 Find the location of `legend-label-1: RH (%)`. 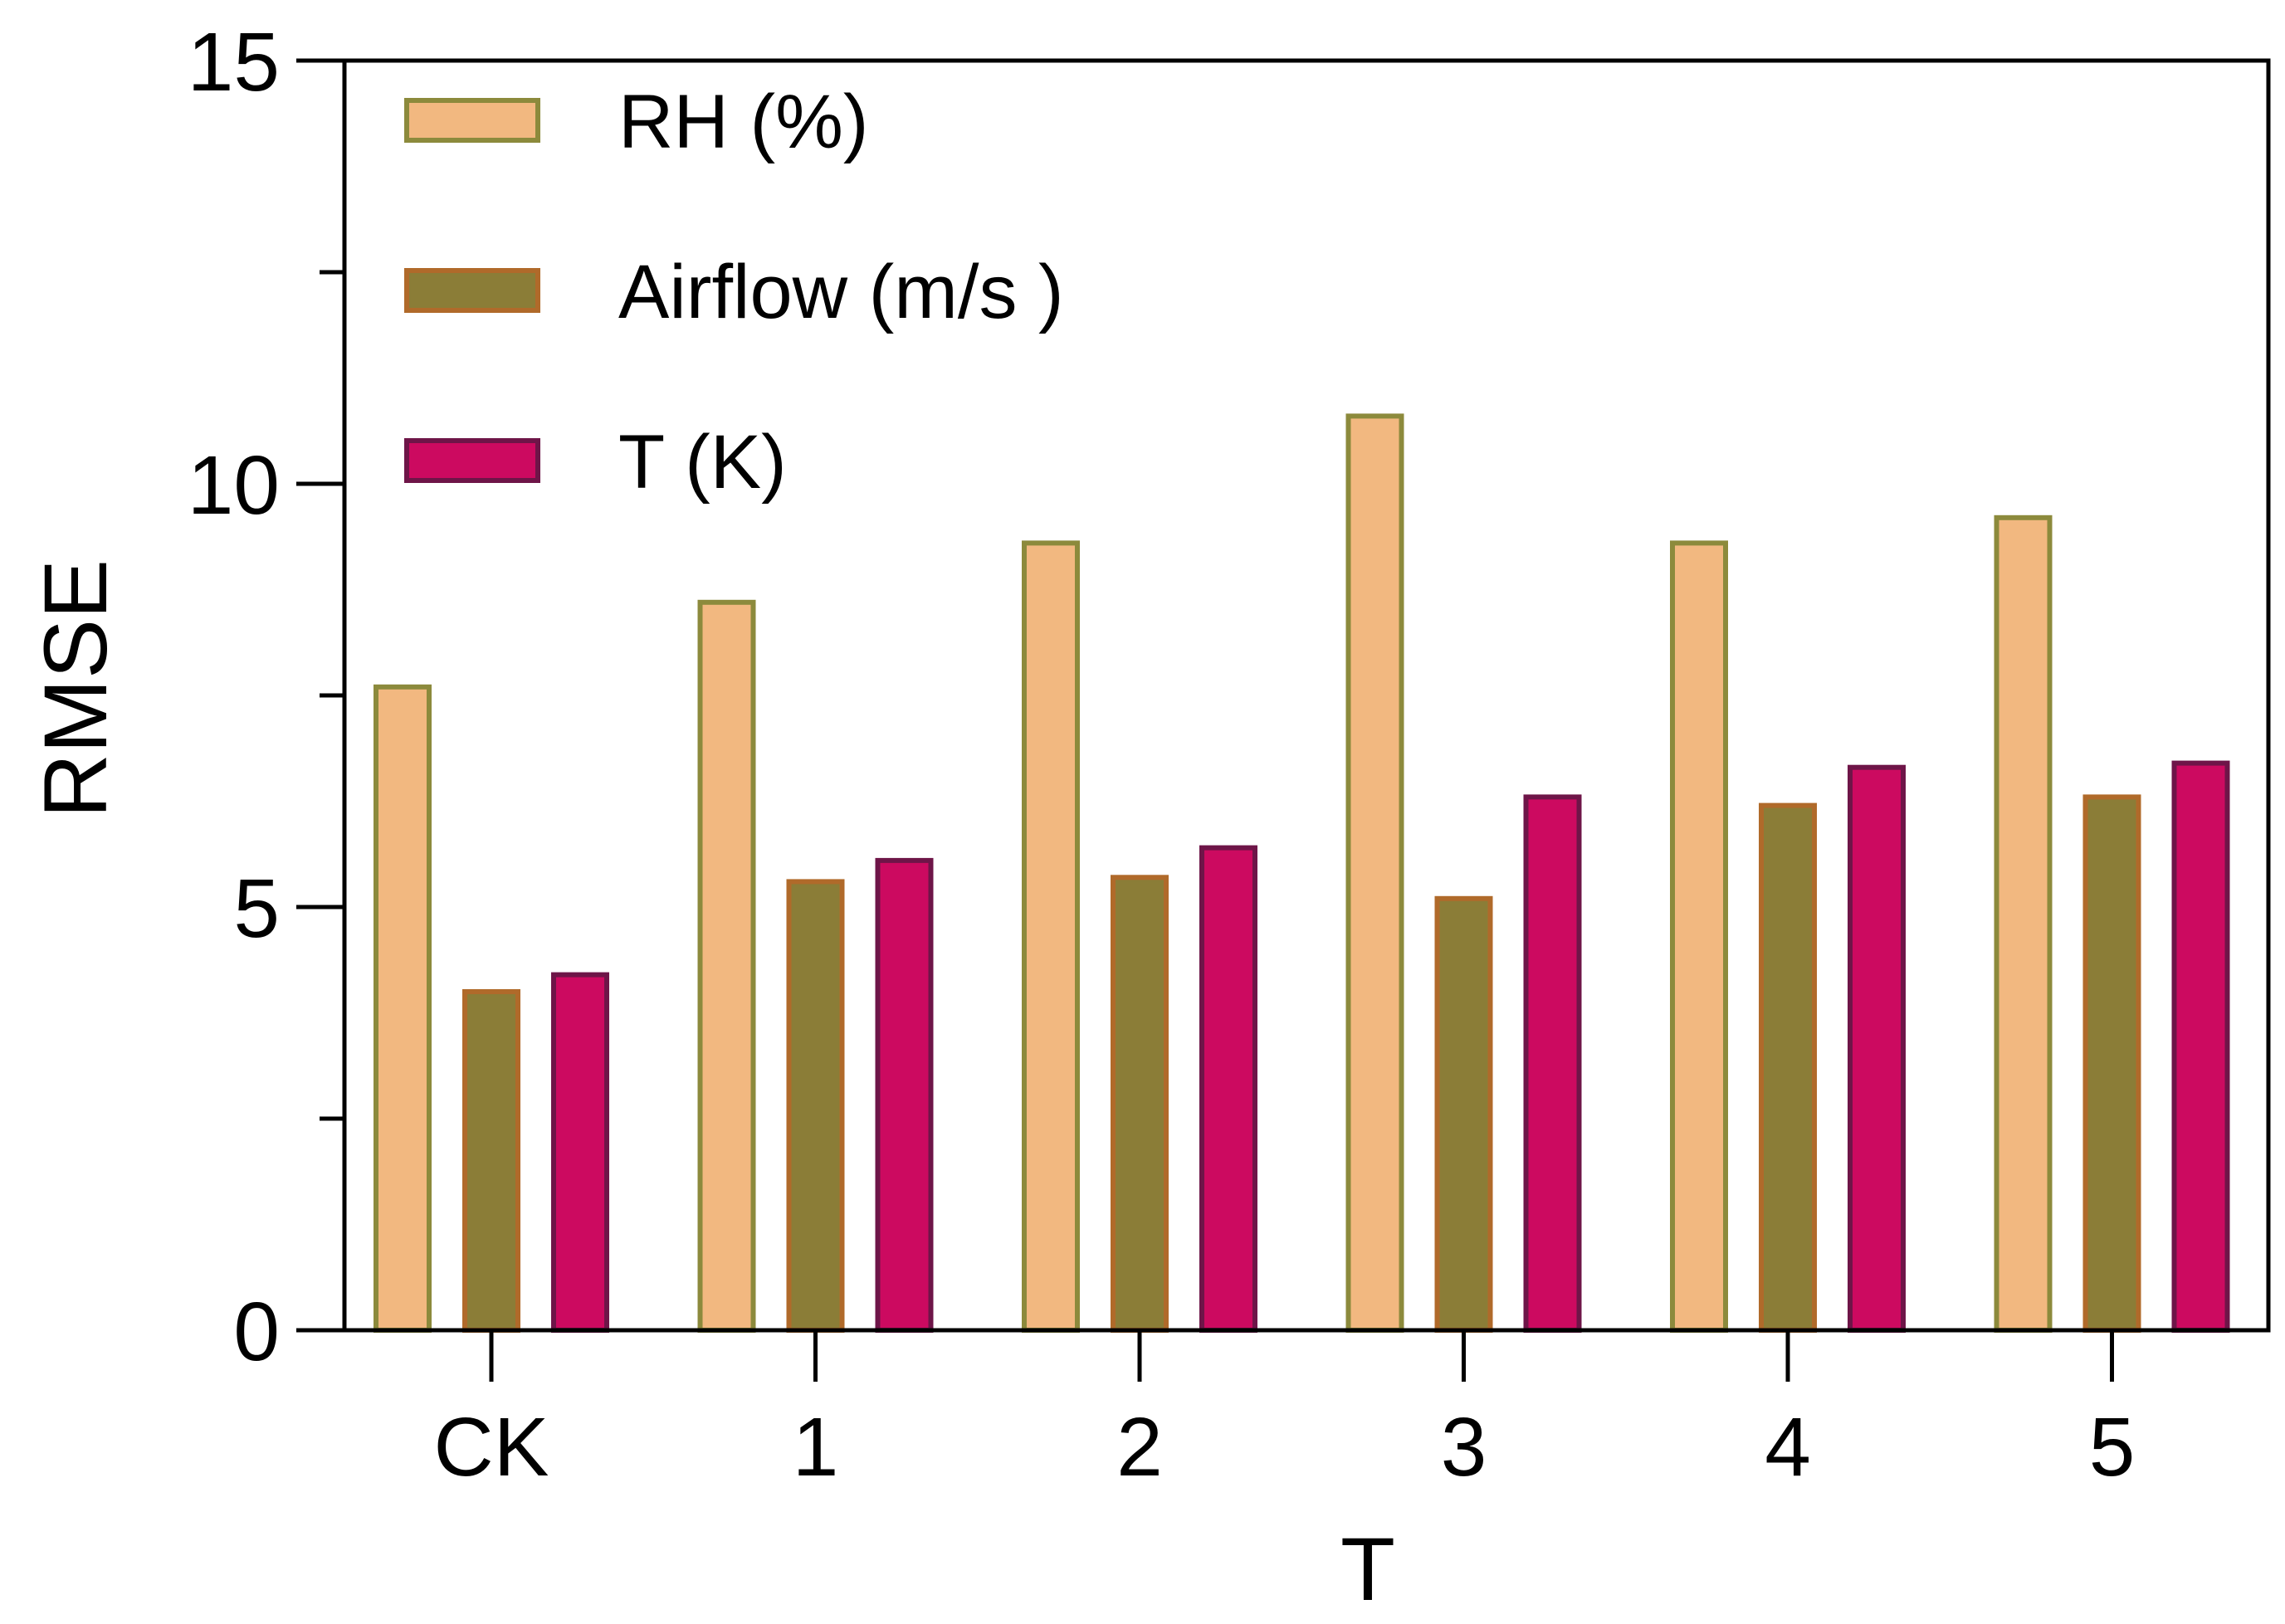

legend-label-1: RH (%) is located at coordinates (743, 122).